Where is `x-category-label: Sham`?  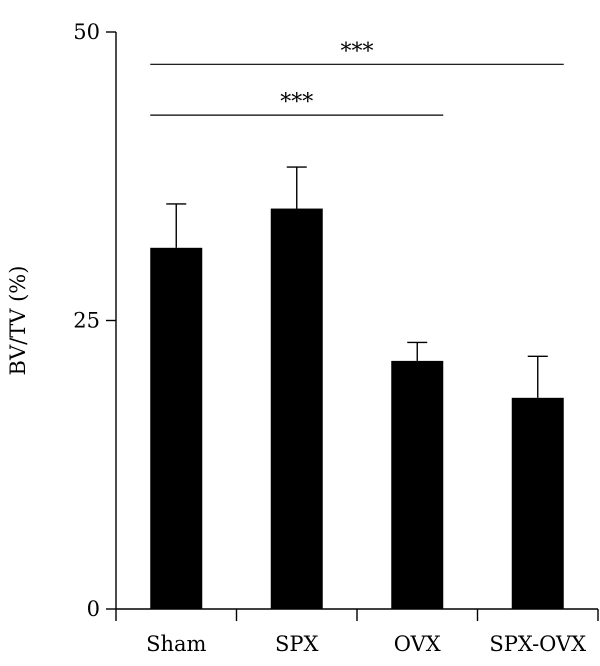
x-category-label: Sham is located at coordinates (176, 644).